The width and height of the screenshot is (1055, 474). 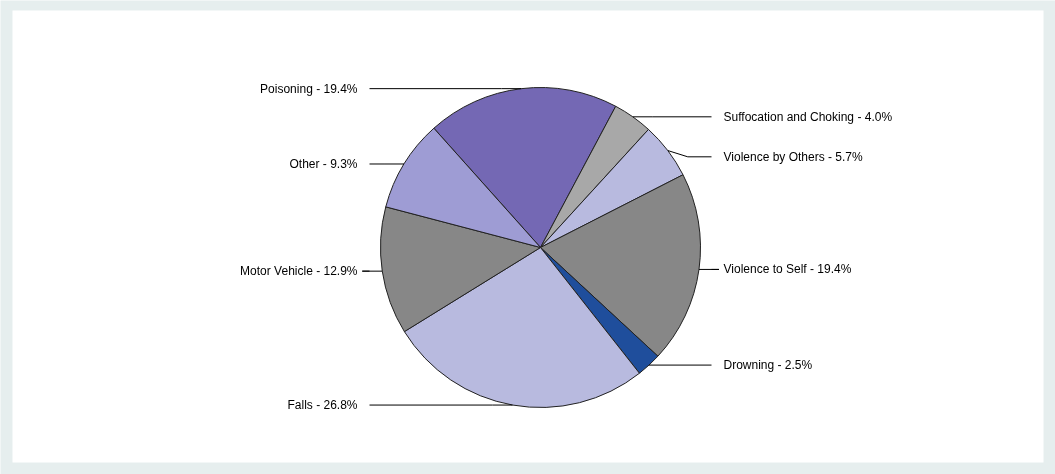 I want to click on slice-label: Suffocation and Choking - 4.0%, so click(x=808, y=116).